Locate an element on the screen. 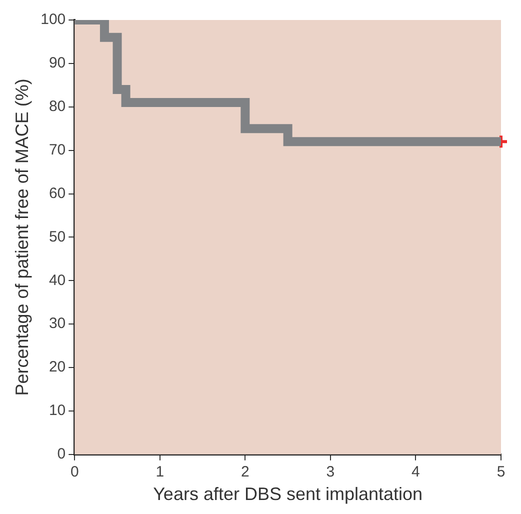 The image size is (521, 514). y-tick-label: 80 is located at coordinates (57, 107).